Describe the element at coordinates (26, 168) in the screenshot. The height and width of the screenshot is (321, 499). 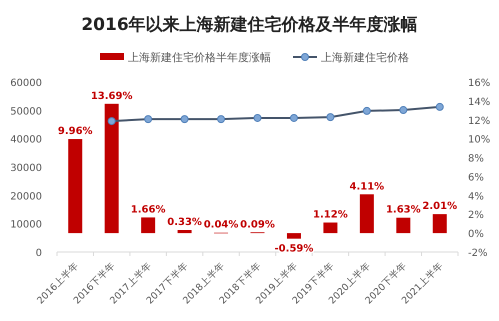
I see `y-tick-label: 30000` at that location.